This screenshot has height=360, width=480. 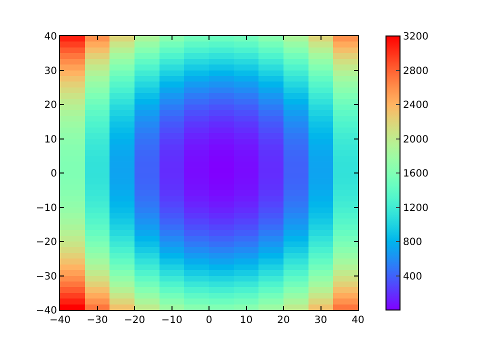 What do you see at coordinates (415, 140) in the screenshot?
I see `color-bar-label: 2000` at bounding box center [415, 140].